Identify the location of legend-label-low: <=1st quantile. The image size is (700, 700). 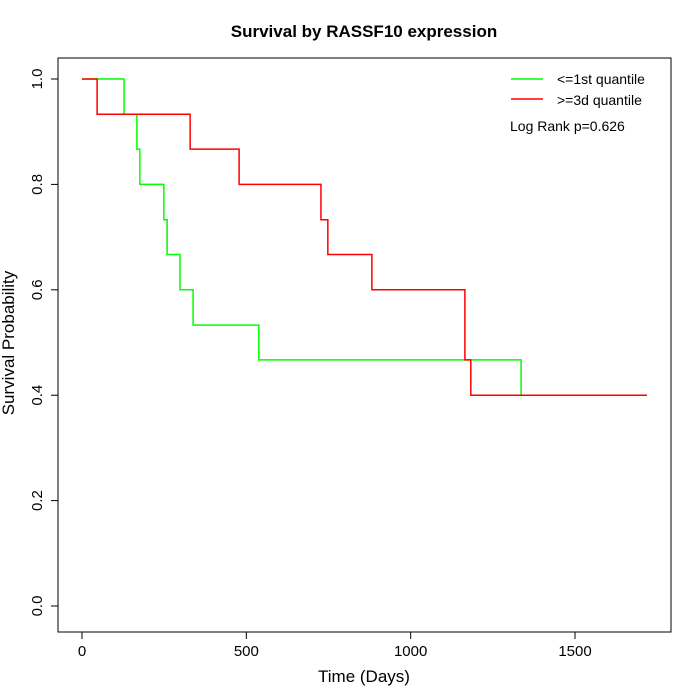
(601, 79).